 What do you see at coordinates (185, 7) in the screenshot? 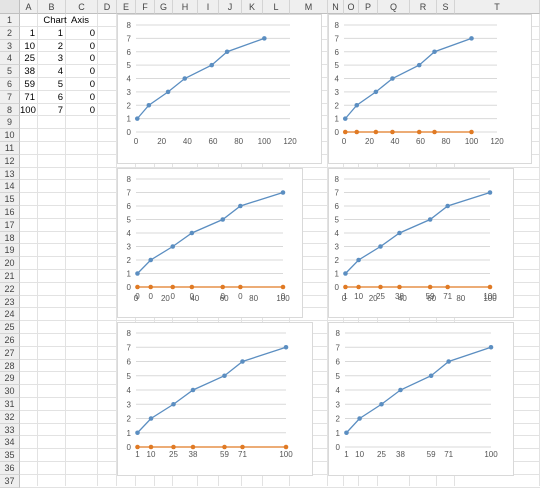
I see `column-header: H` at bounding box center [185, 7].